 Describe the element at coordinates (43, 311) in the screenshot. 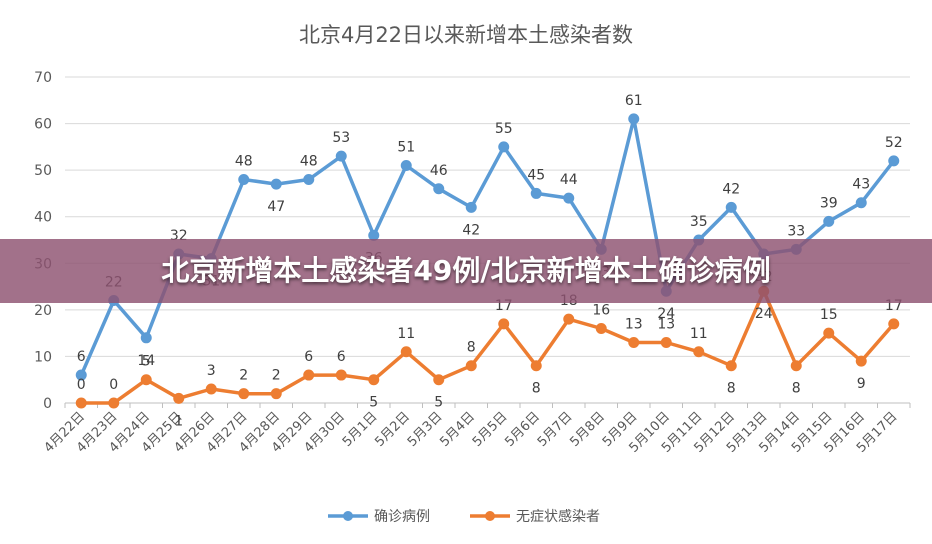

I see `y-tick-label: 20` at that location.